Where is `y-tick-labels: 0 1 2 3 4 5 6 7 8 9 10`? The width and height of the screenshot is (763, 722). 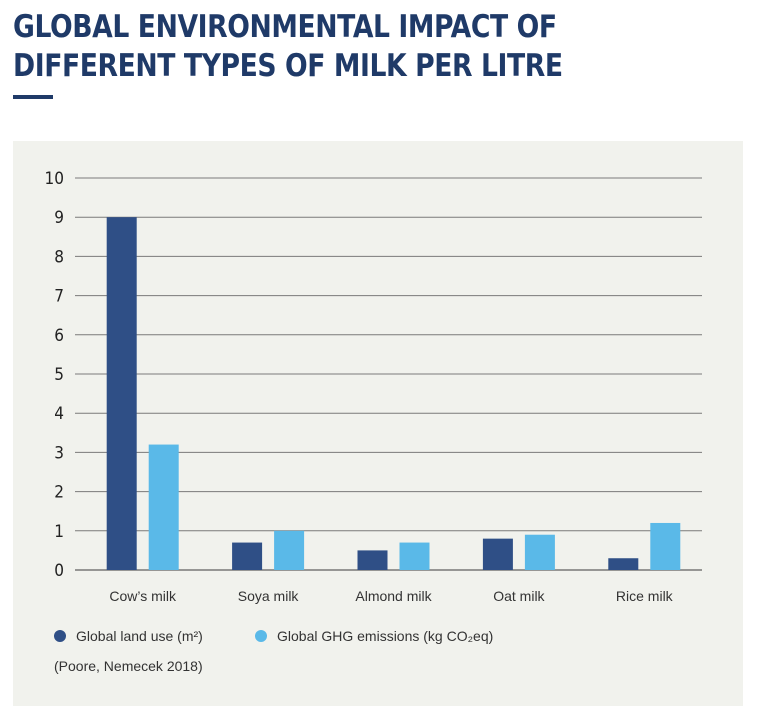 y-tick-labels: 0 1 2 3 4 5 6 7 8 9 10 is located at coordinates (54, 375).